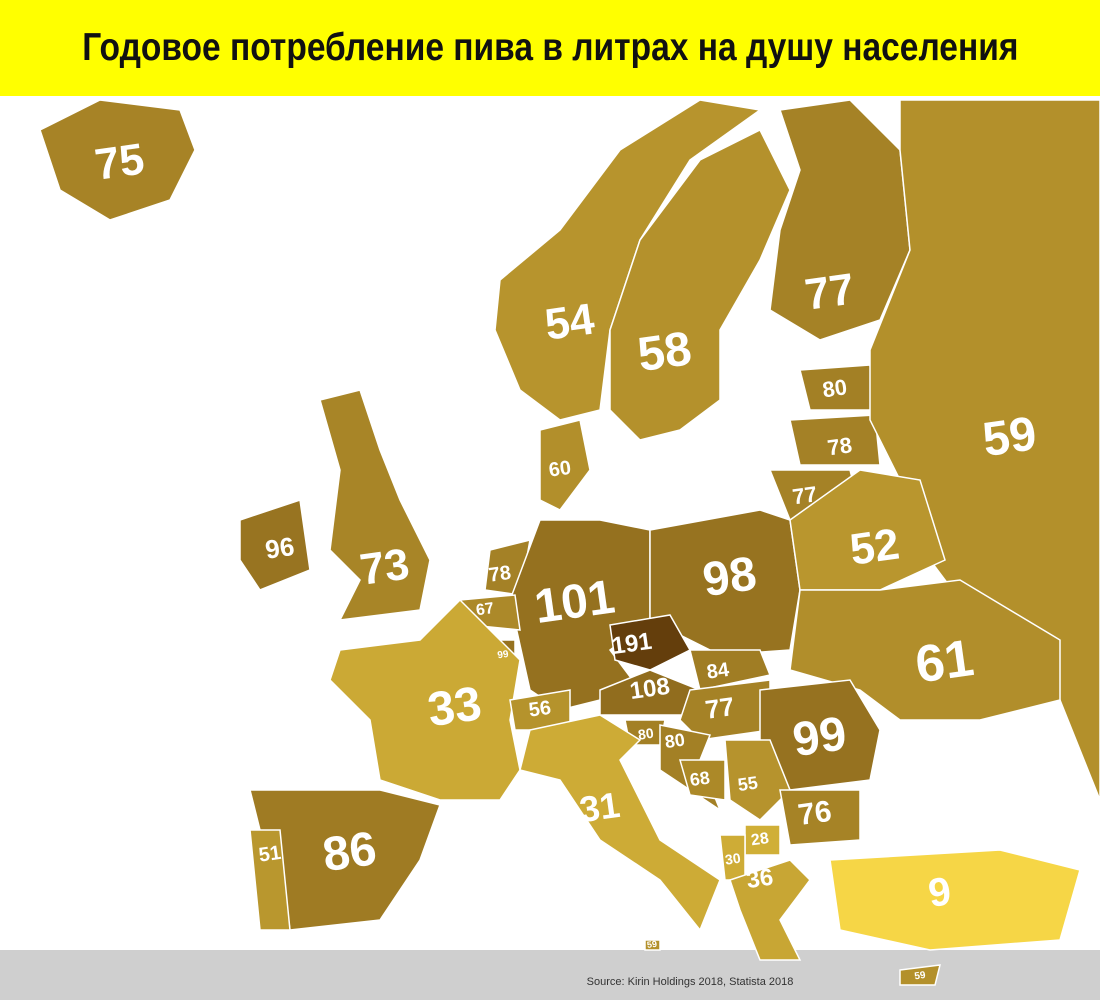  Describe the element at coordinates (760, 879) in the screenshot. I see `value-label: 36` at that location.